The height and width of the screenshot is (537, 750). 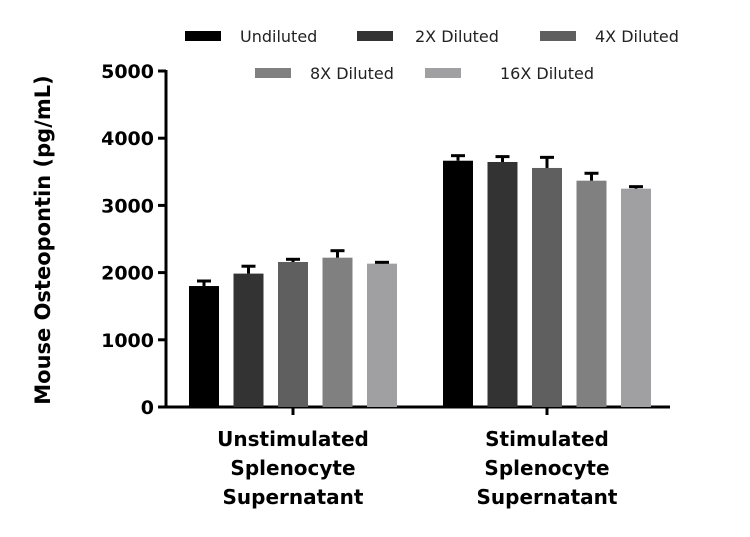 What do you see at coordinates (43, 240) in the screenshot?
I see `y-axis-label: Mouse Osteopontin (pg/mL)` at bounding box center [43, 240].